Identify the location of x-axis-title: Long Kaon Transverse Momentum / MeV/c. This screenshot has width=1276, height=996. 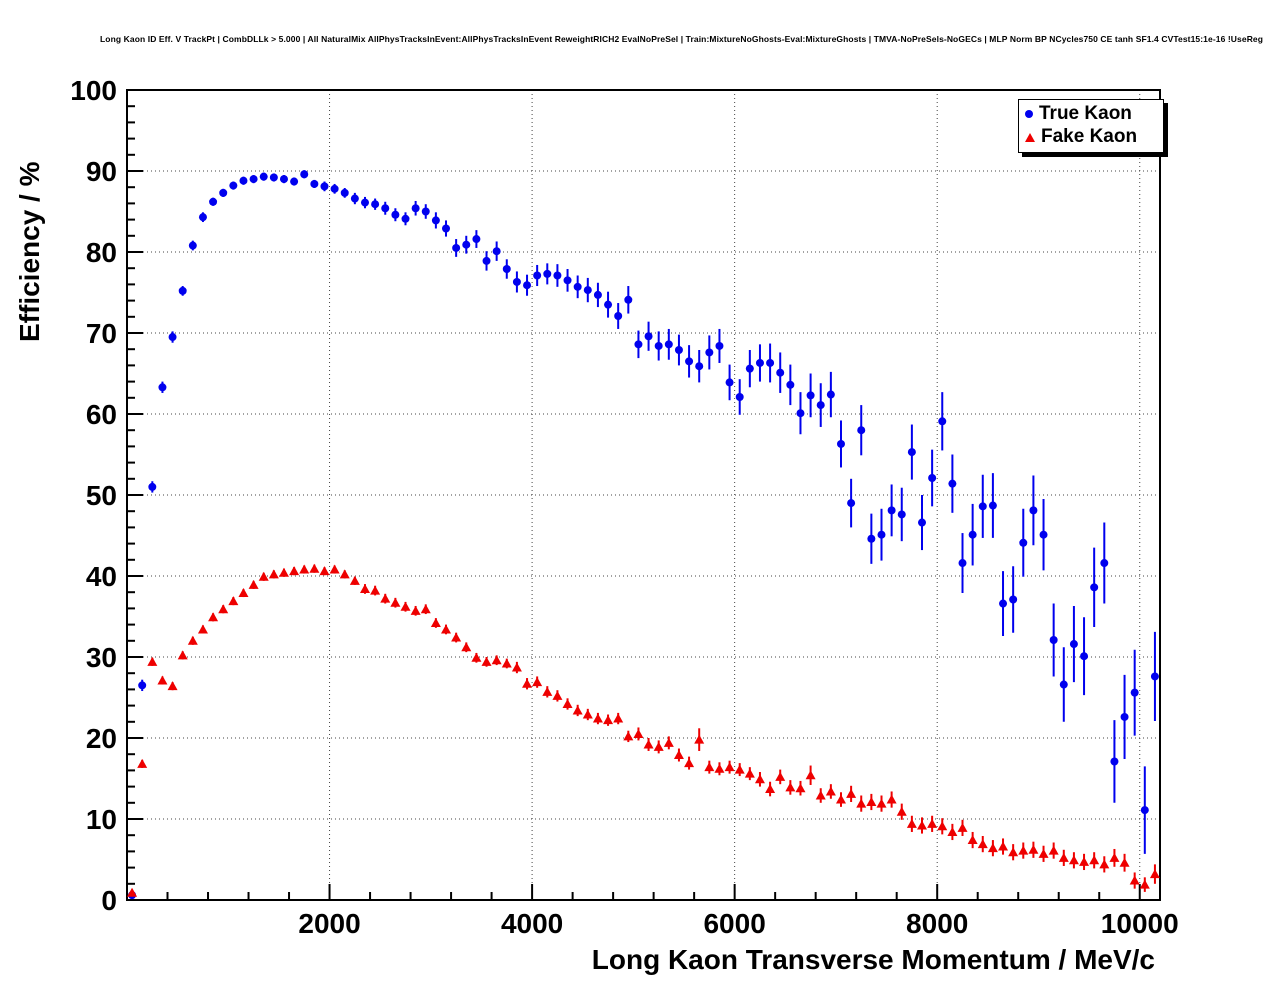
(873, 959).